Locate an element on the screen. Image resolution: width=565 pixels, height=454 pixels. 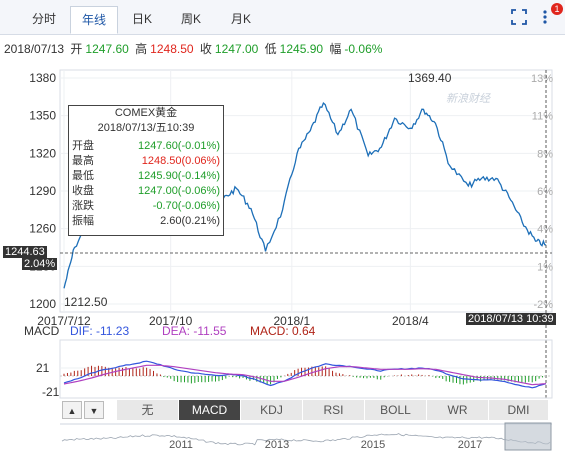
y-tick-label: 1260 is located at coordinates (42, 229).